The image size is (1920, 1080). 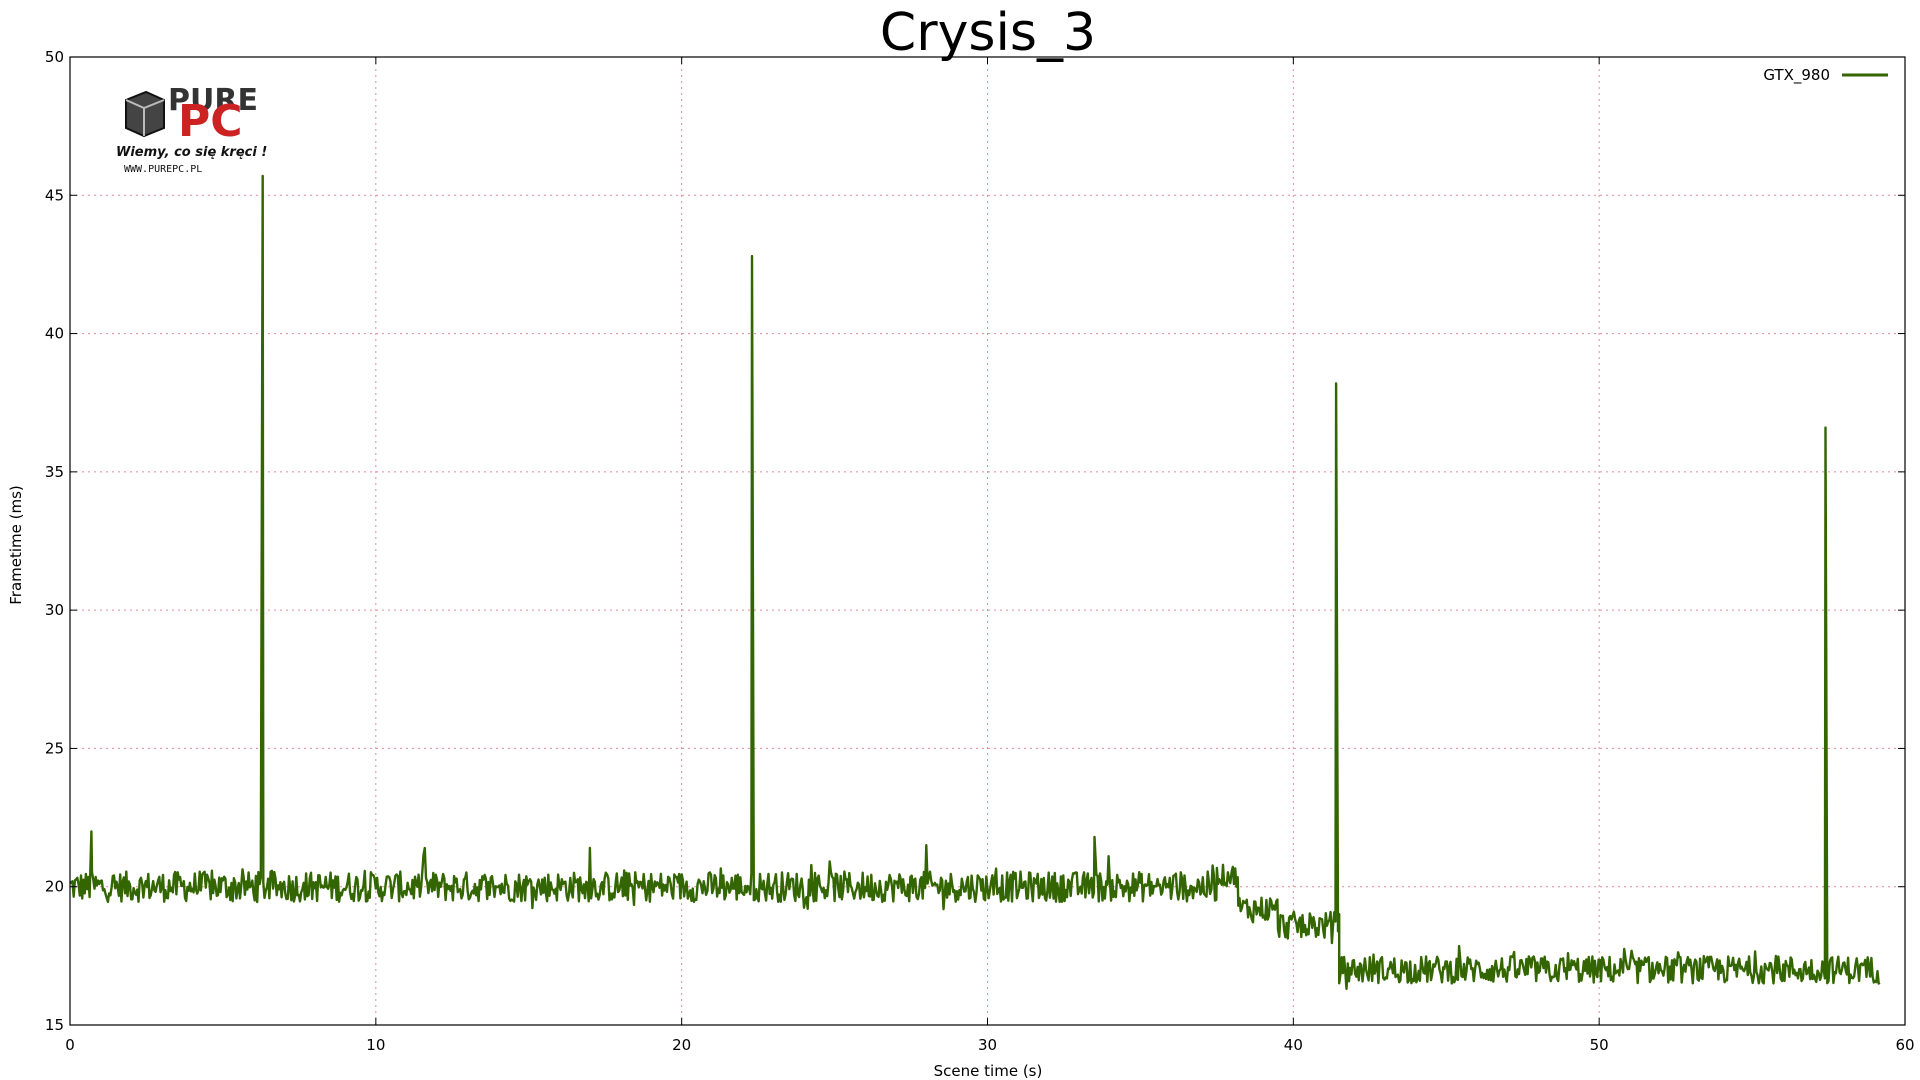 I want to click on y-tick-label: 15, so click(x=54, y=1025).